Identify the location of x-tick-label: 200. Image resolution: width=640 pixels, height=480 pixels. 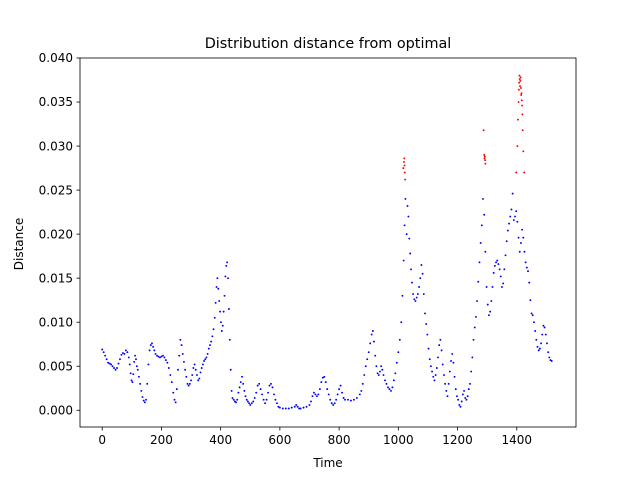
(161, 440).